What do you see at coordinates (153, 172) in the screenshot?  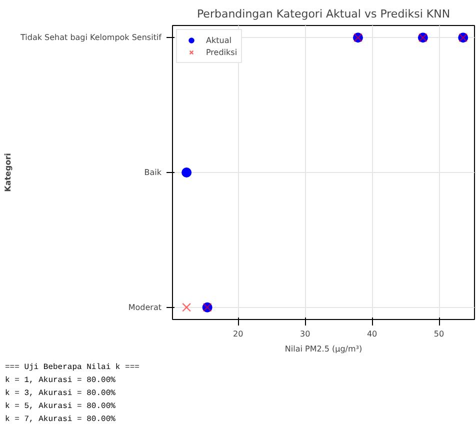 I see `y-tick-label: Baik` at bounding box center [153, 172].